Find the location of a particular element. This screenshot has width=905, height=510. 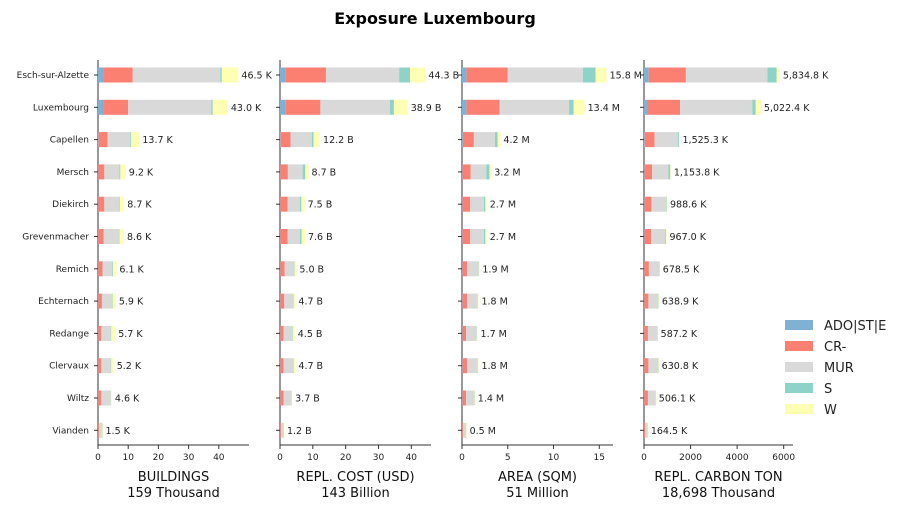

bar-total-label: 0.5 M is located at coordinates (483, 431).